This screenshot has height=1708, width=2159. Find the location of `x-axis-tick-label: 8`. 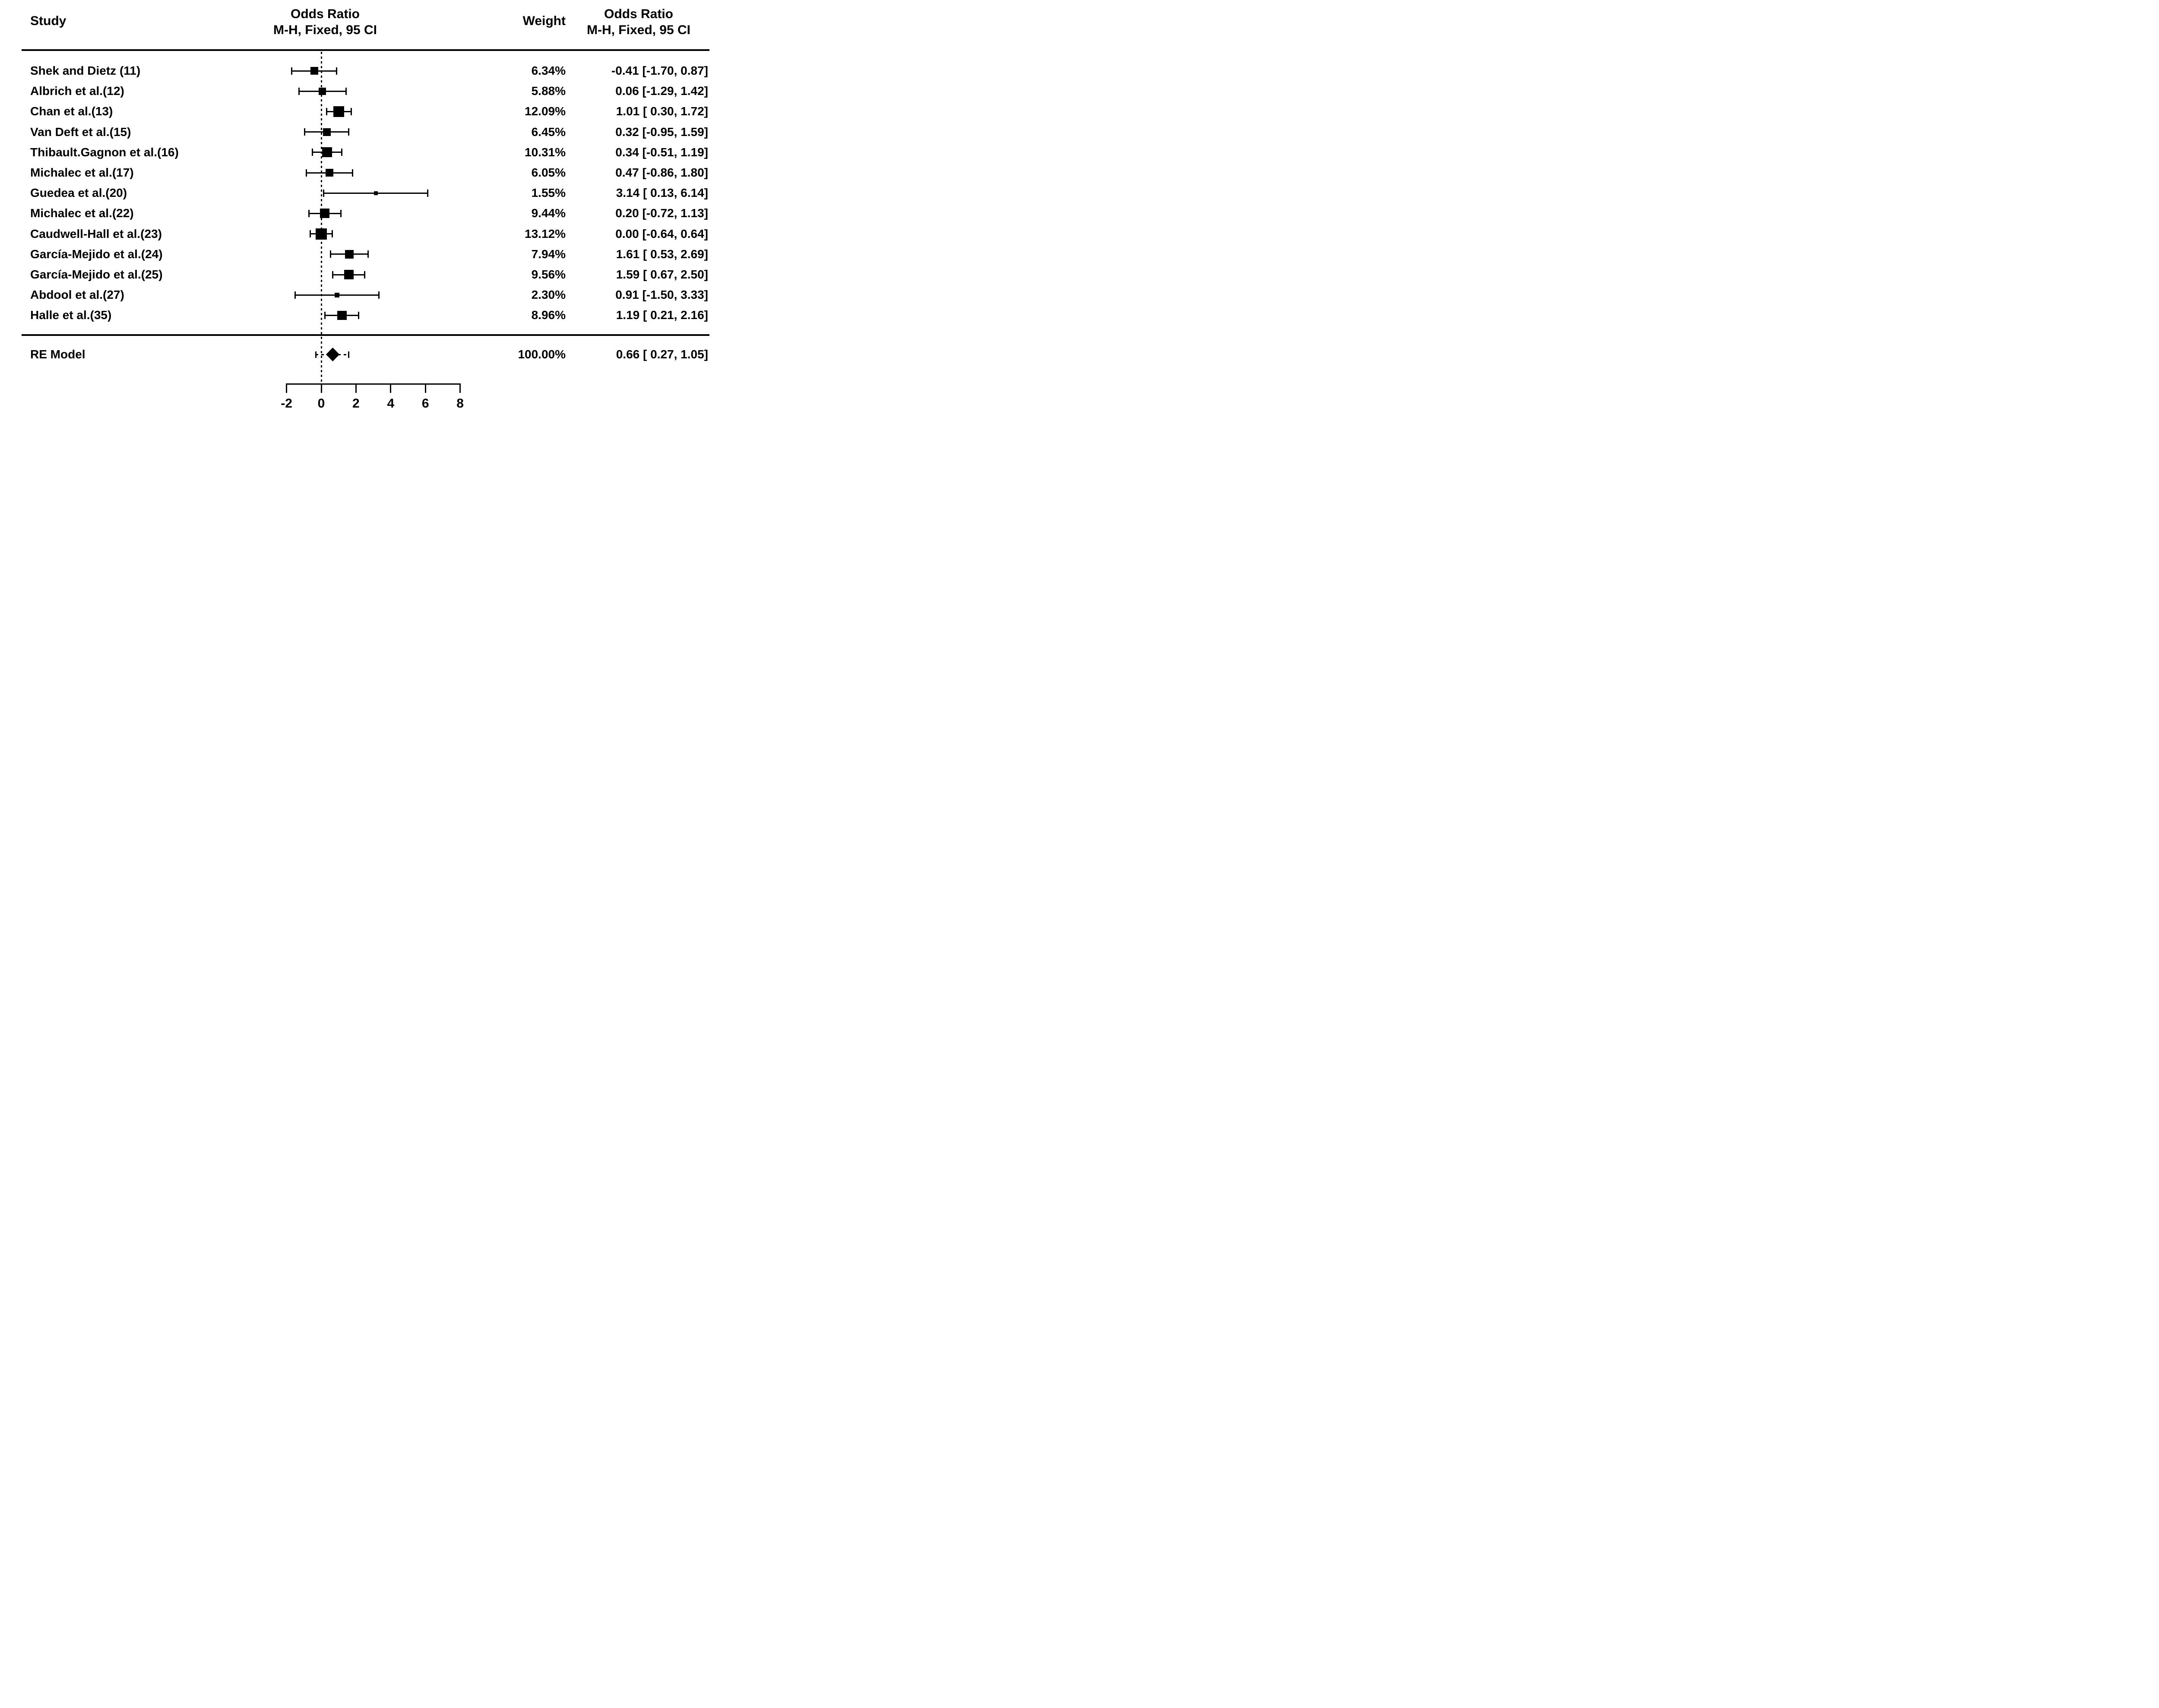

x-axis-tick-label: 8 is located at coordinates (460, 403).